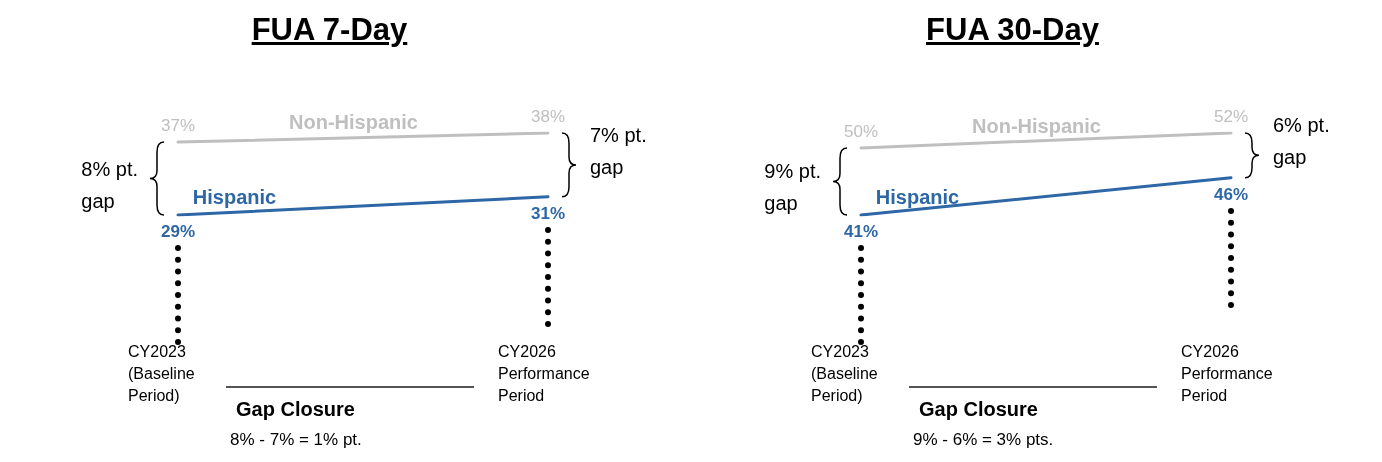 The height and width of the screenshot is (462, 1382). Describe the element at coordinates (178, 126) in the screenshot. I see `data-label: 37%` at that location.